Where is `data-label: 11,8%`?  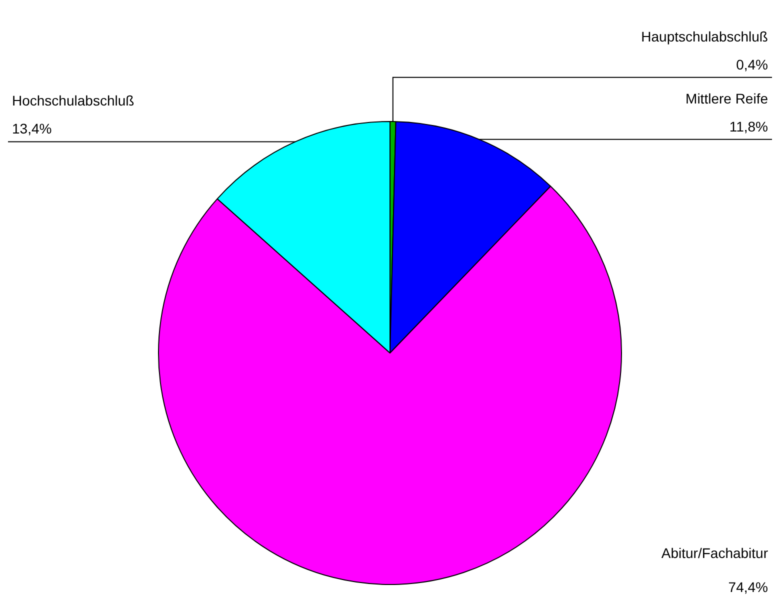 data-label: 11,8% is located at coordinates (748, 126).